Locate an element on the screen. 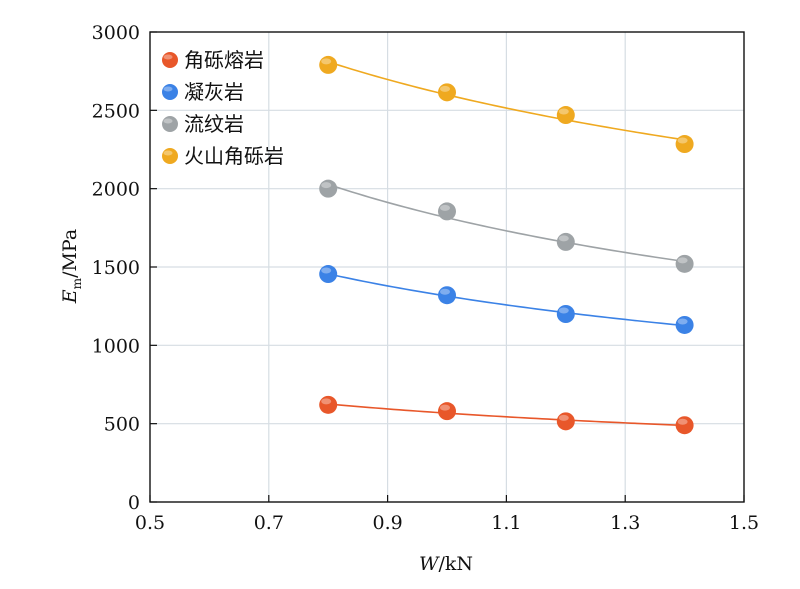 This screenshot has width=800, height=589. legend-label: 凝灰岩 is located at coordinates (214, 92).